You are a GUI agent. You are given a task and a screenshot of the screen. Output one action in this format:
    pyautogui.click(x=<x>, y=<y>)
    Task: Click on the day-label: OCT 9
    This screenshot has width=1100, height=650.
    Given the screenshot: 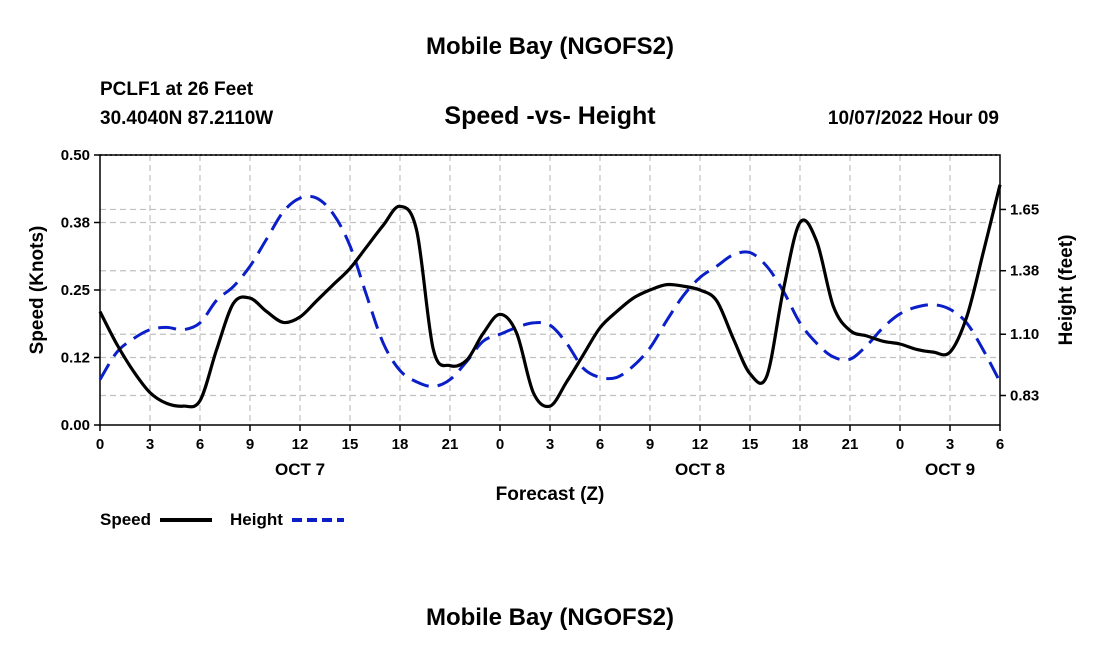 What is the action you would take?
    pyautogui.click(x=950, y=469)
    